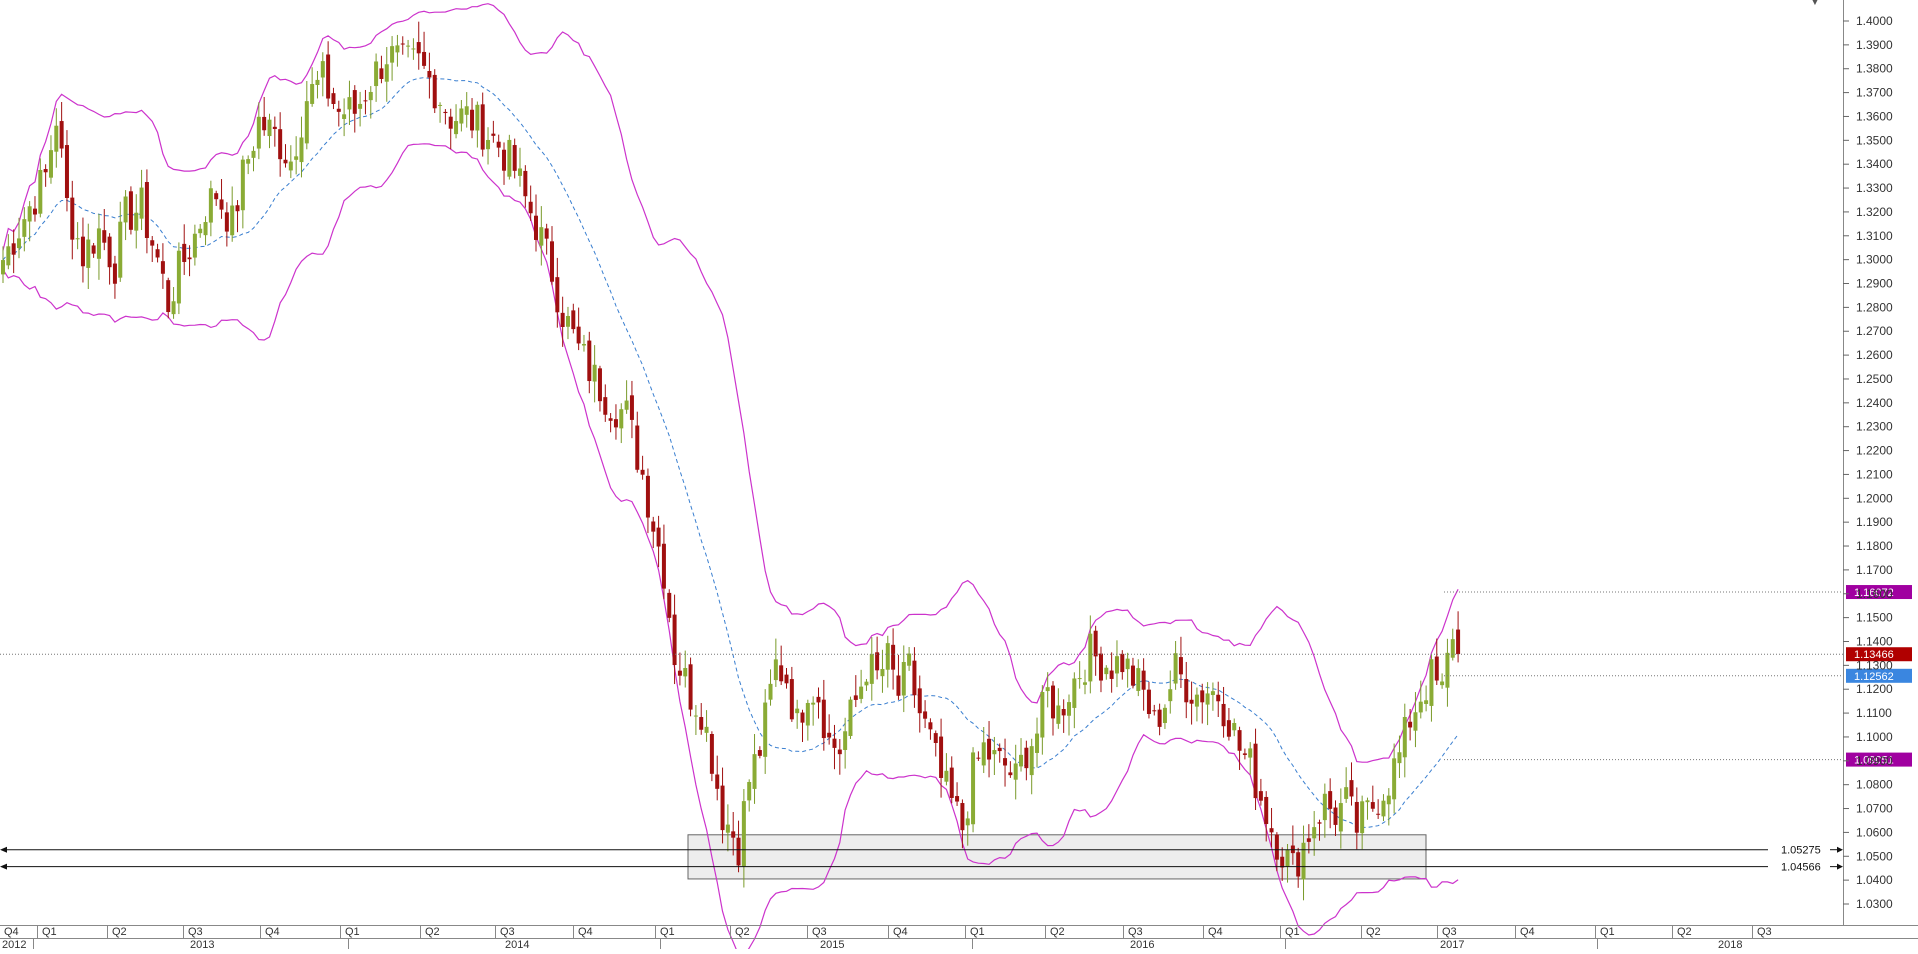 The width and height of the screenshot is (1918, 954). Describe the element at coordinates (1874, 307) in the screenshot. I see `y-tick-label: 1.2800` at that location.